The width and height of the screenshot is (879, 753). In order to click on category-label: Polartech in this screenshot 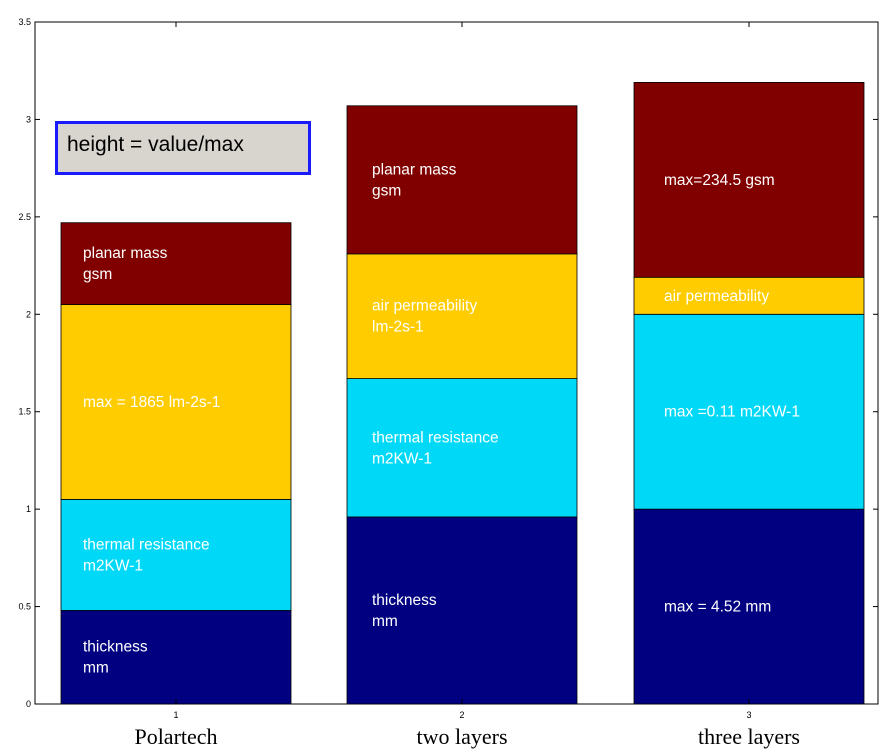, I will do `click(175, 736)`.